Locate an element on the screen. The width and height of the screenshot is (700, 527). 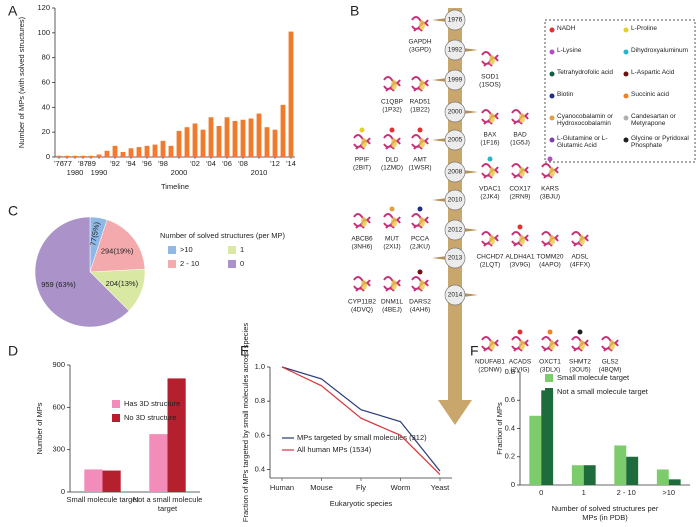
x-axis-label: Eukaryotic species is located at coordinates (361, 503).